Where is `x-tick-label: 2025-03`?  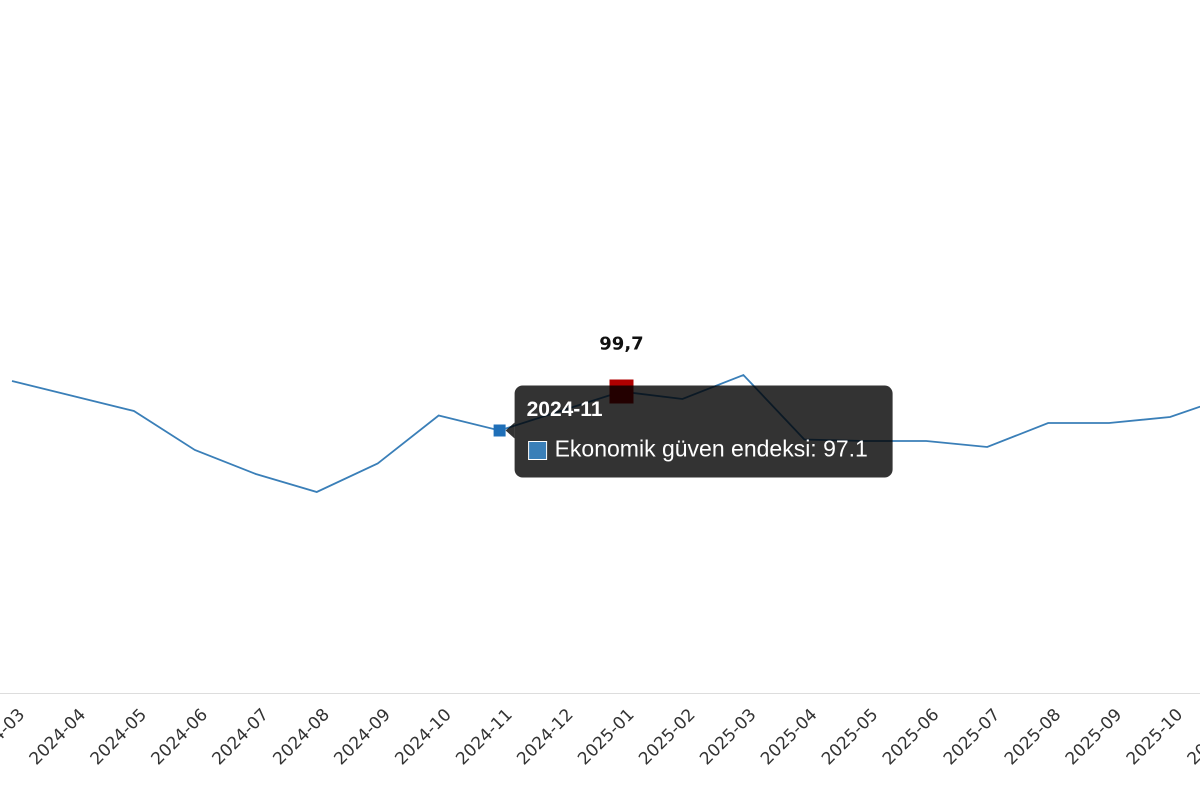 x-tick-label: 2025-03 is located at coordinates (728, 737).